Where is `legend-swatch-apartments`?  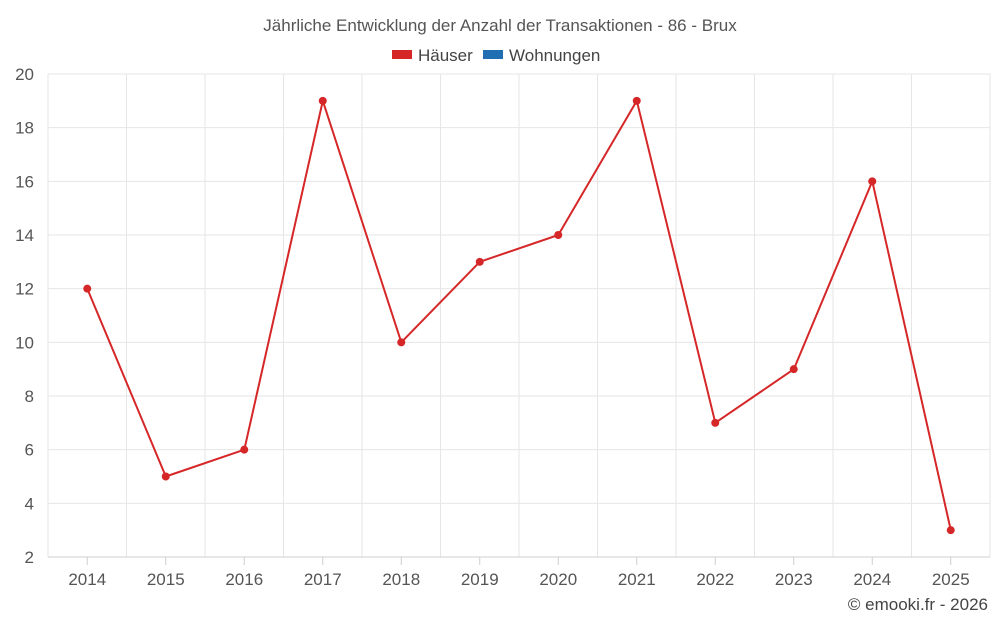
legend-swatch-apartments is located at coordinates (493, 54).